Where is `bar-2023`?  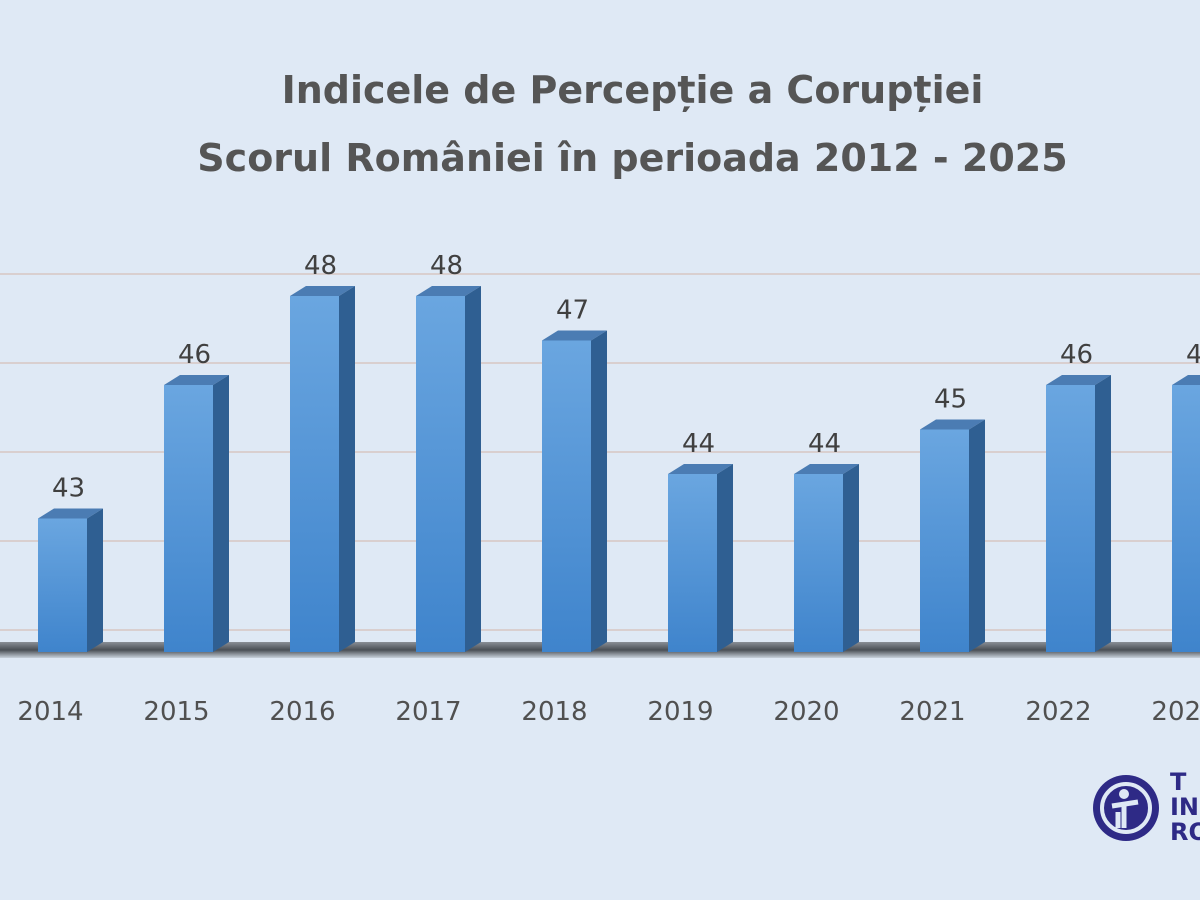
bar-2023 is located at coordinates (1186, 513).